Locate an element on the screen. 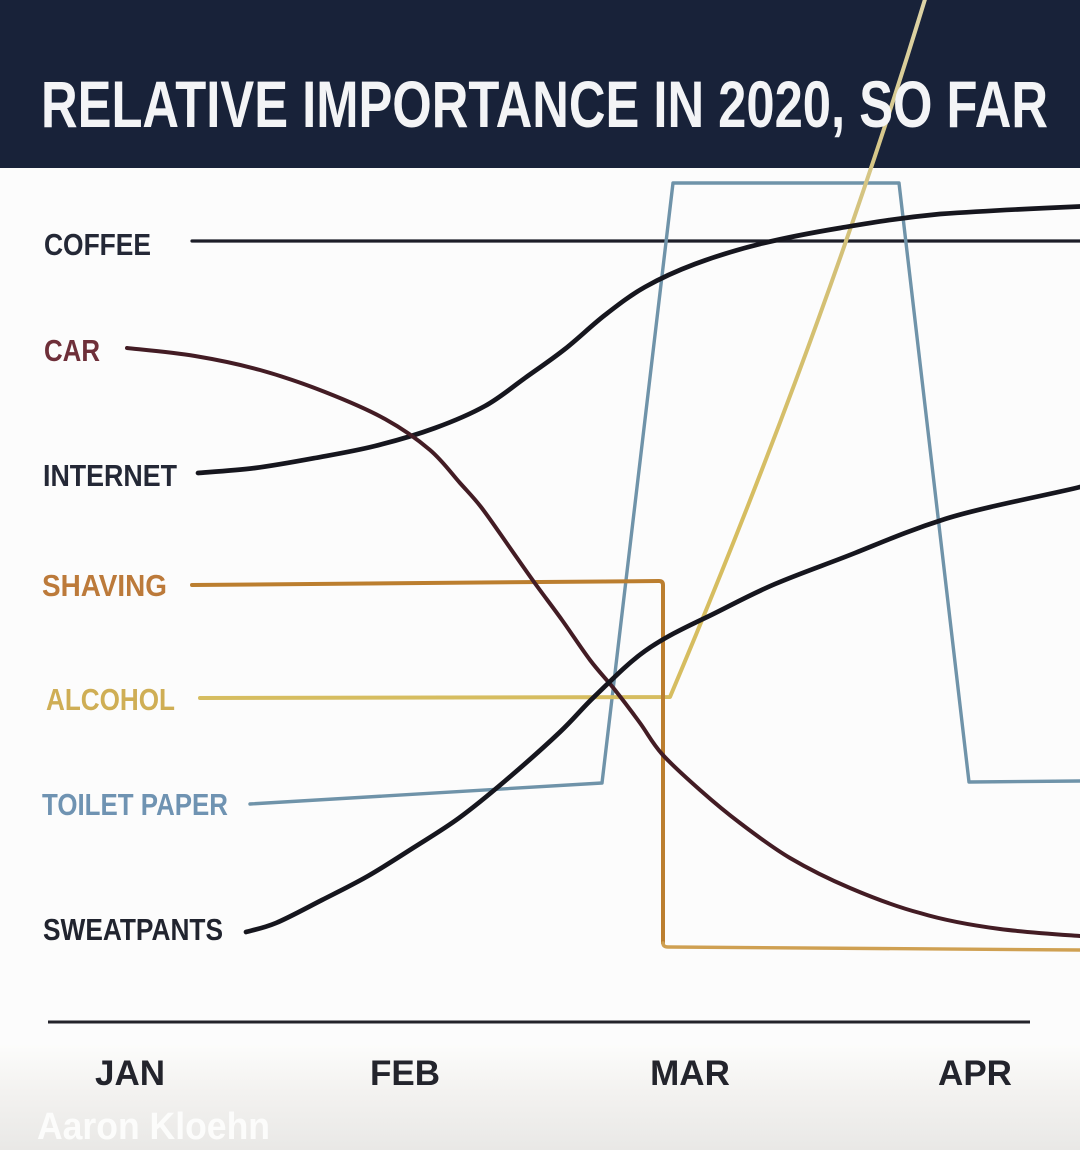 This screenshot has height=1150, width=1080. svg-text: APR is located at coordinates (975, 1073).